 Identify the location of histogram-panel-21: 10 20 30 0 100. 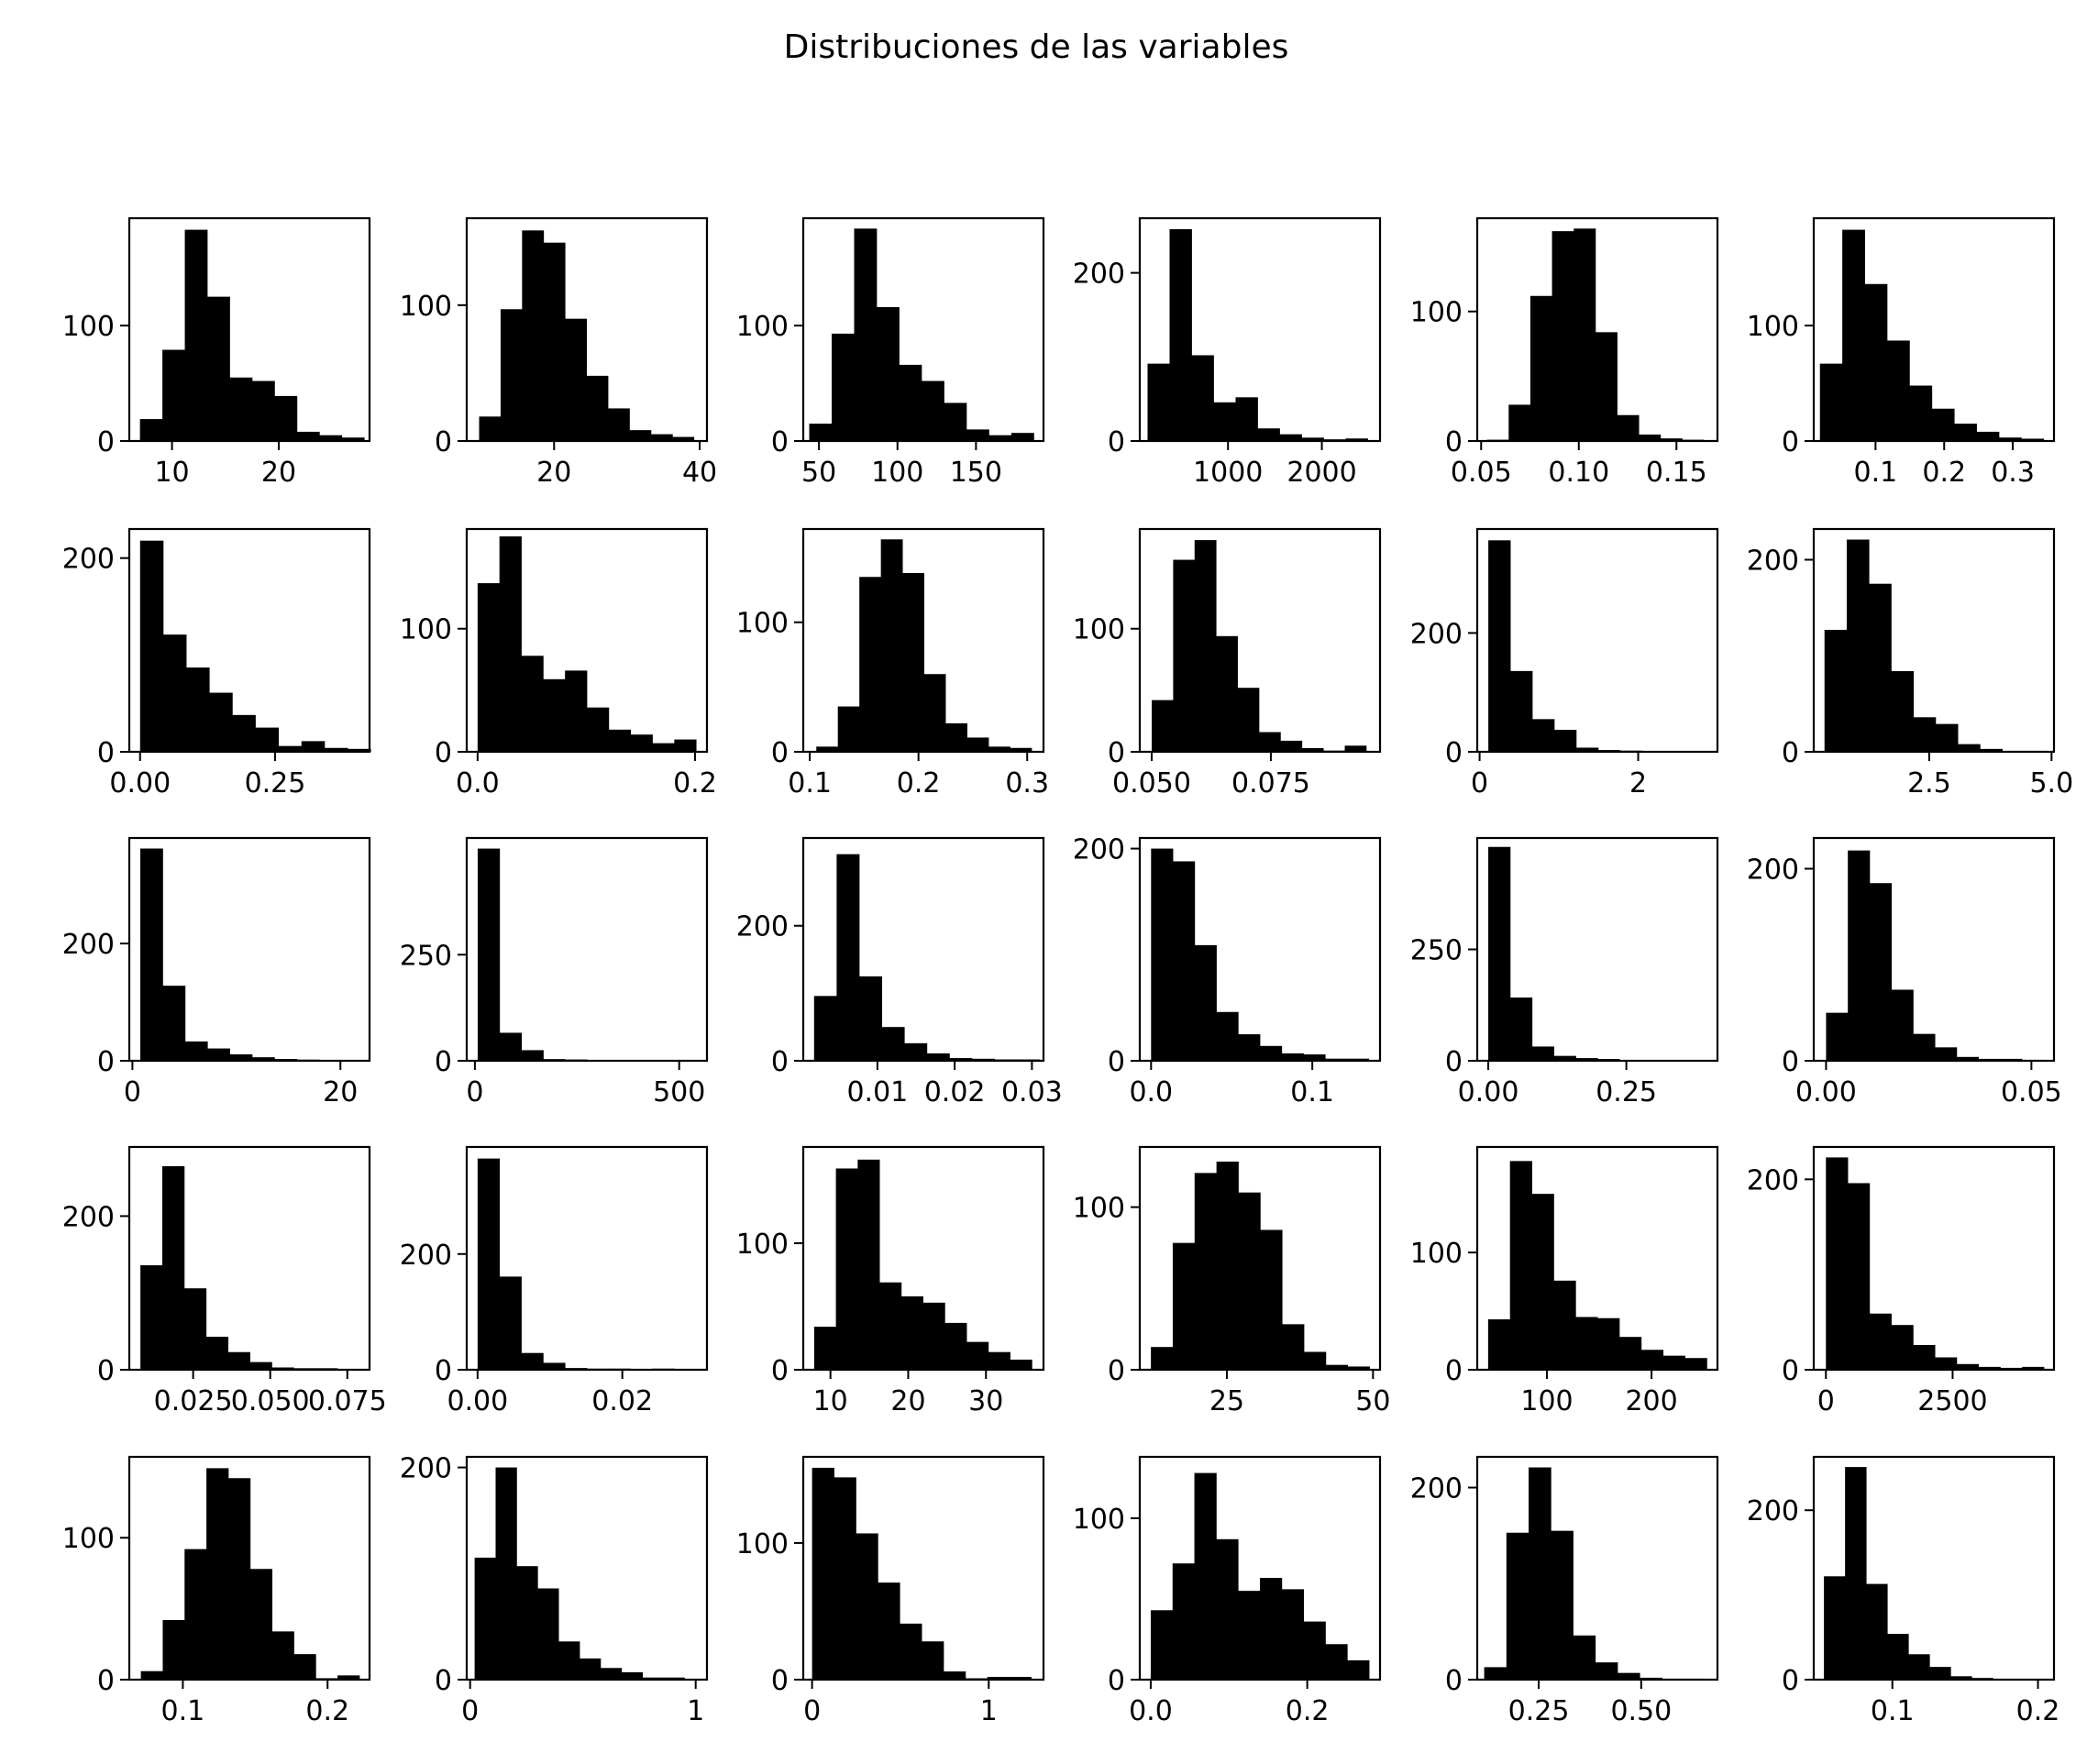
(891, 1281).